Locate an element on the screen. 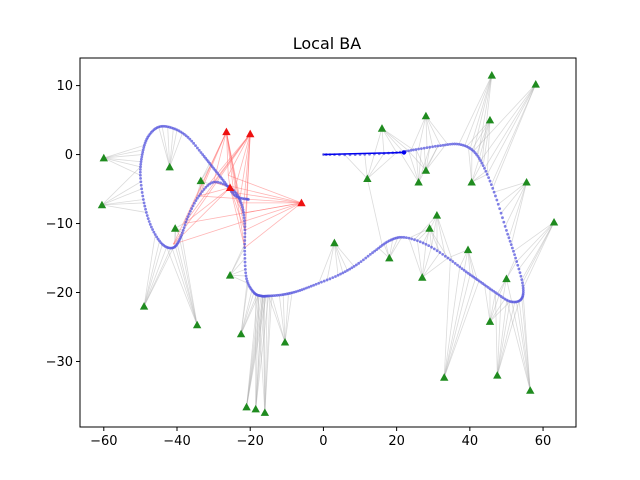 The height and width of the screenshot is (480, 640). x-tick-label: −20 is located at coordinates (249, 441).